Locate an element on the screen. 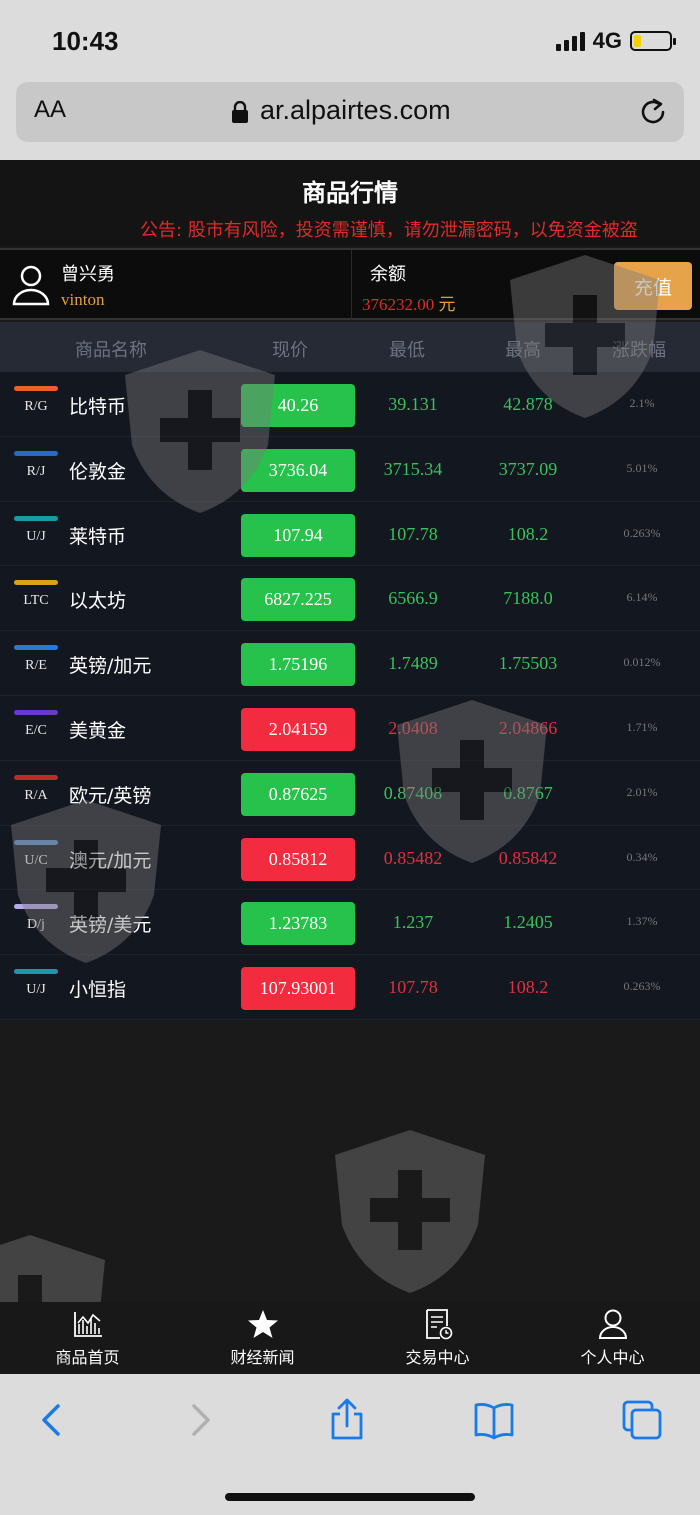 The width and height of the screenshot is (700, 1515). symbol-code: R/J is located at coordinates (36, 471).